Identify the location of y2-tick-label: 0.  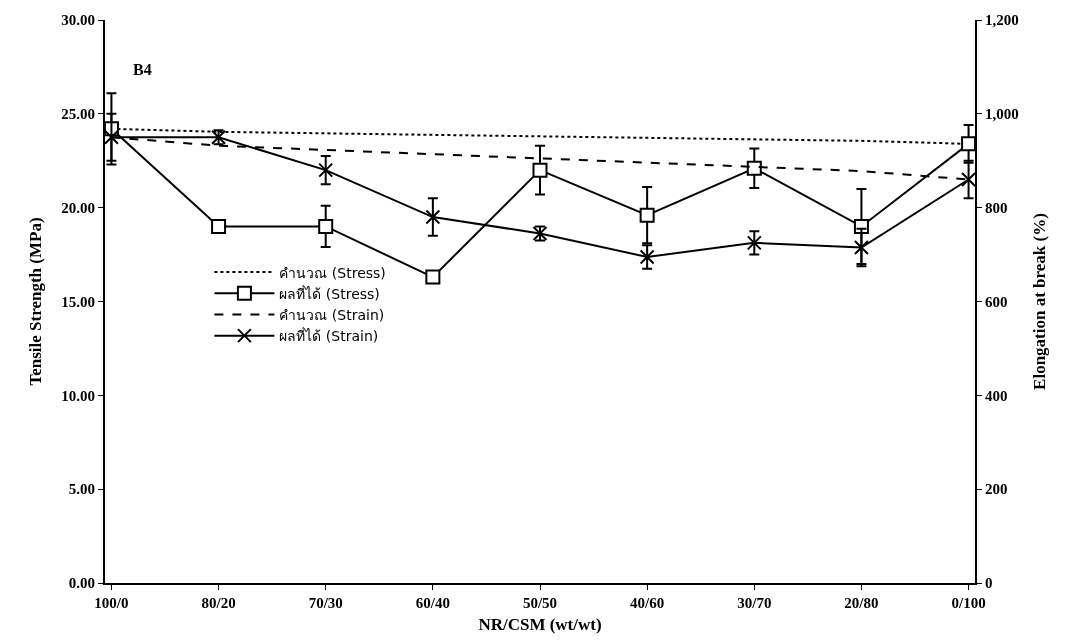
(989, 583).